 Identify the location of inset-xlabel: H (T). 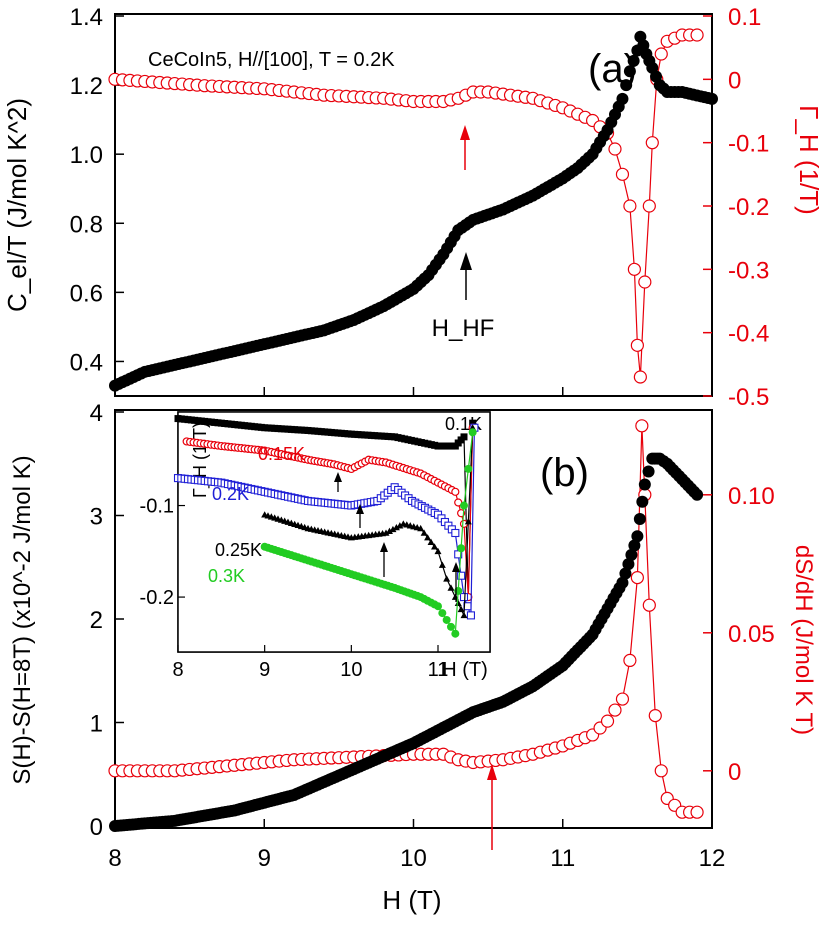
(465, 670).